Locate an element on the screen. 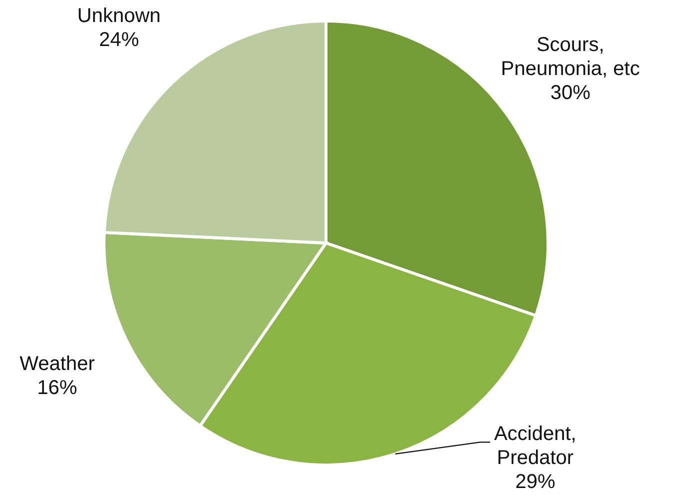 This screenshot has height=498, width=698. slice-label: Accident, Predator is located at coordinates (535, 446).